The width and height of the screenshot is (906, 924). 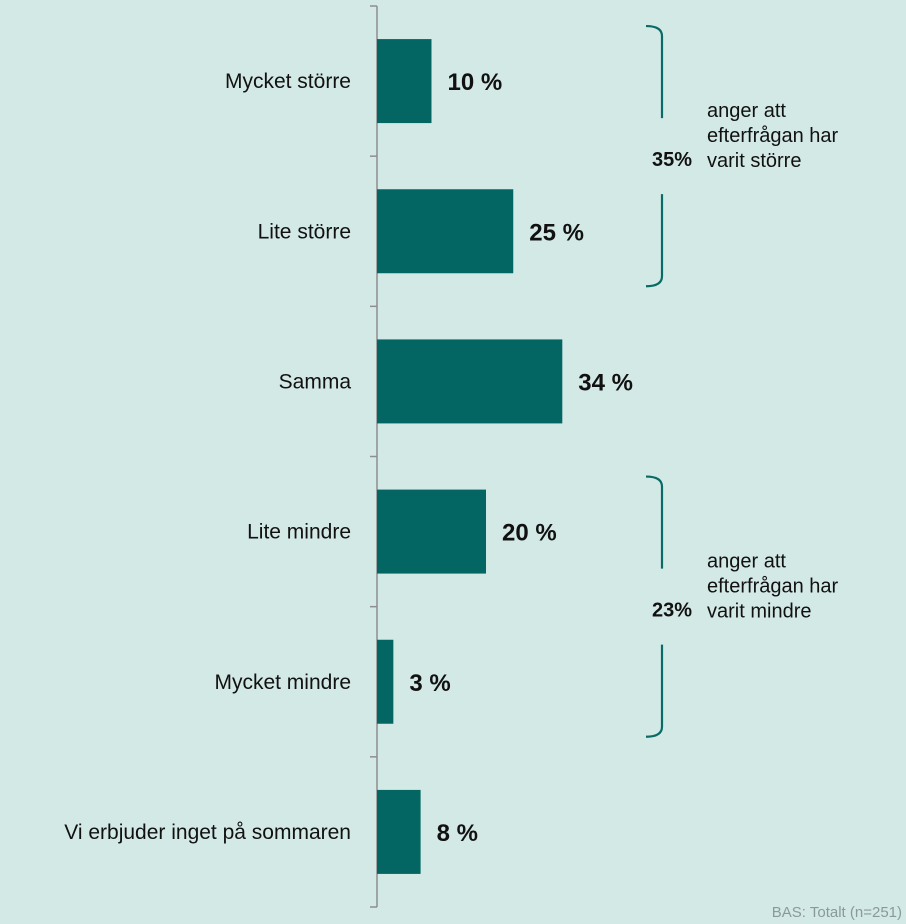 What do you see at coordinates (288, 81) in the screenshot?
I see `category-label: Mycket större` at bounding box center [288, 81].